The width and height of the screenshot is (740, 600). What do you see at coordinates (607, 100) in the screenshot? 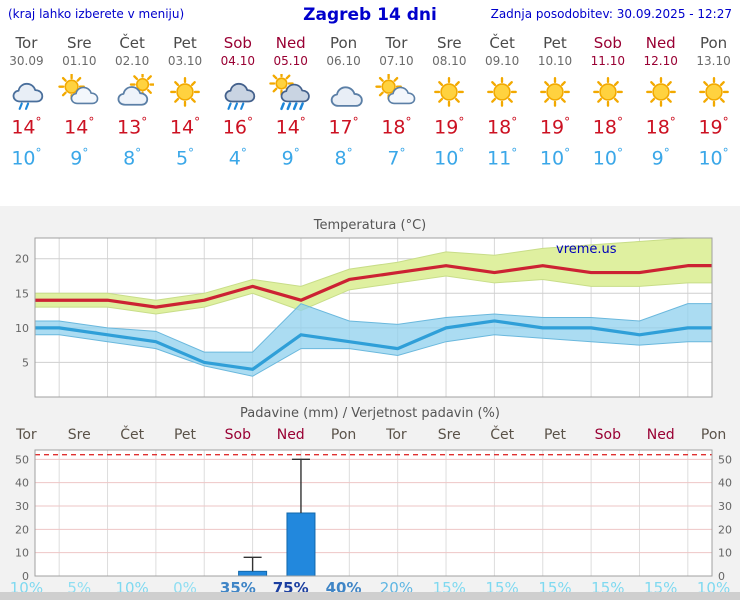
I see `forecast-day-11.10: Sob 11.10 18° 10°` at bounding box center [607, 100].